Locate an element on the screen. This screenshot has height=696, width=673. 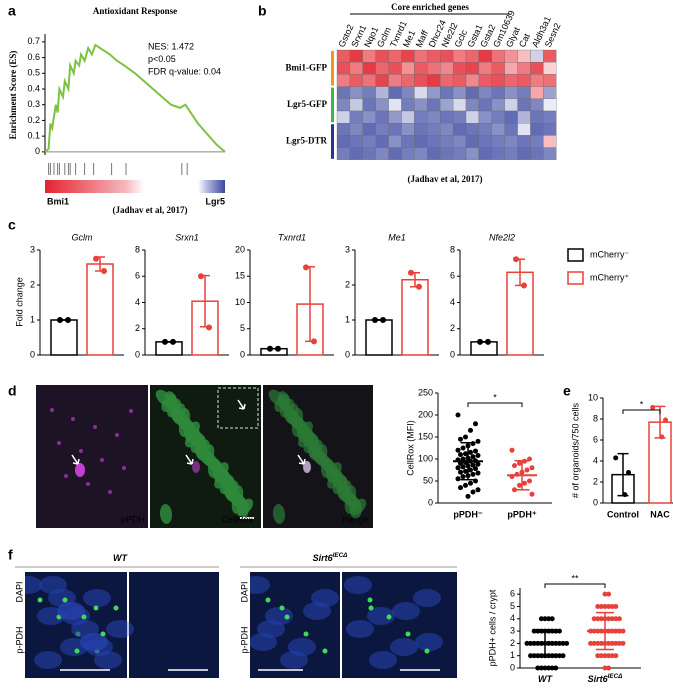
cell is located at coordinates (342, 483).